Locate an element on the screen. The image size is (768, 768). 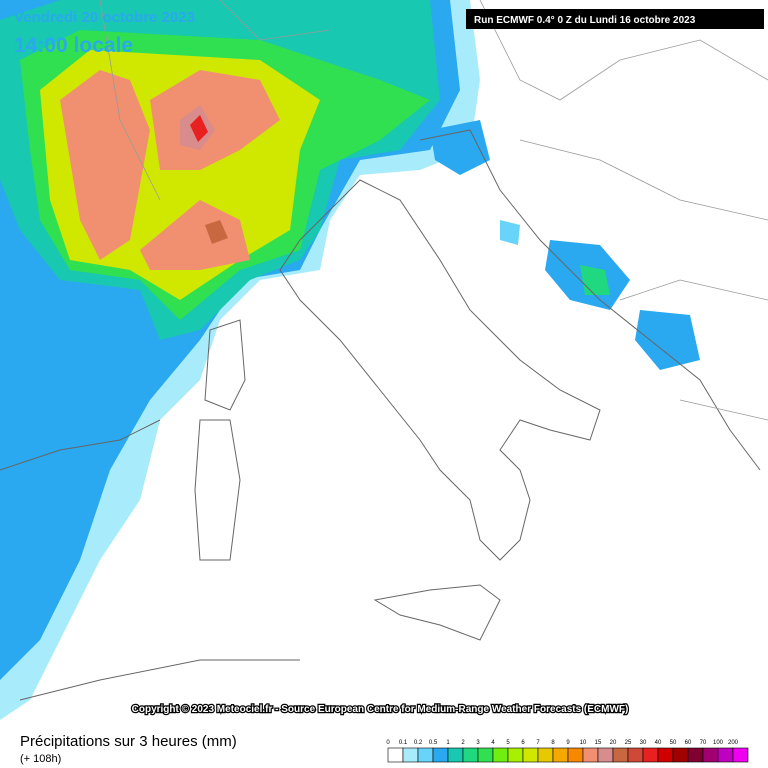
legend-label: 7 is located at coordinates (538, 743).